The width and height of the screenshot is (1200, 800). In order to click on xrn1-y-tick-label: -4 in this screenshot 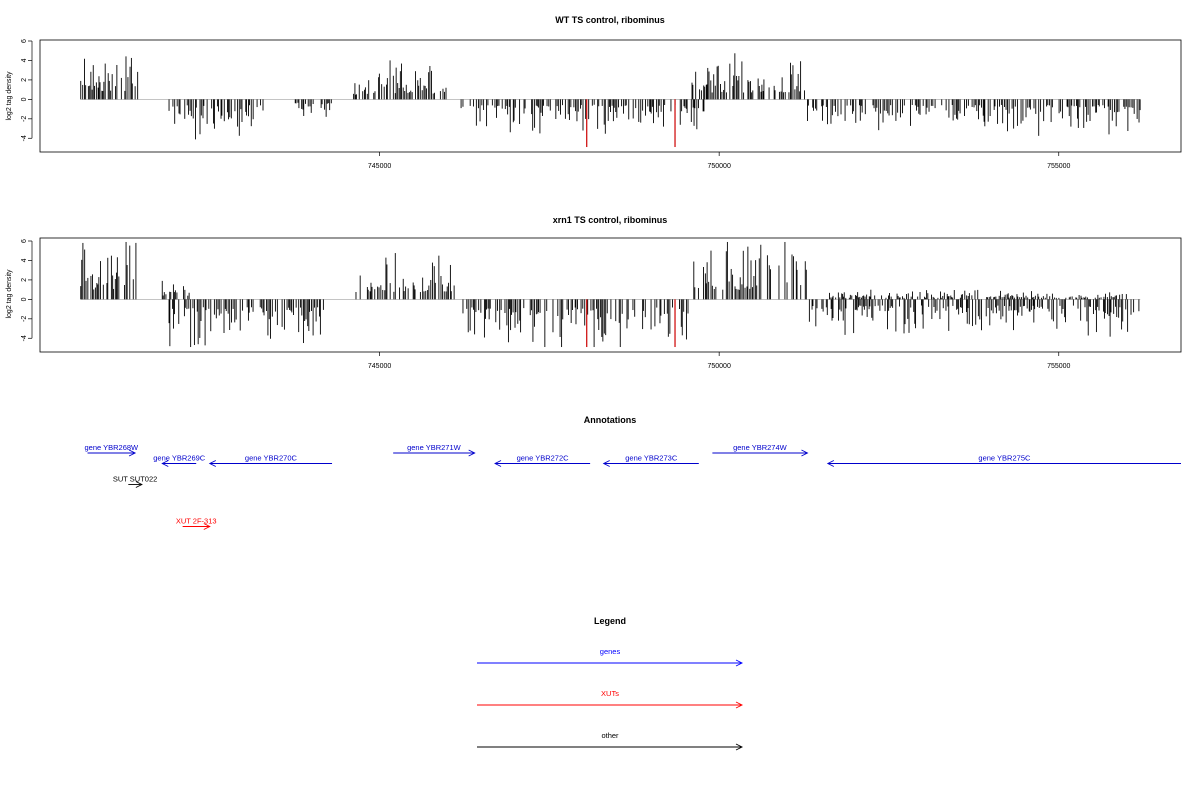, I will do `click(24, 338)`.